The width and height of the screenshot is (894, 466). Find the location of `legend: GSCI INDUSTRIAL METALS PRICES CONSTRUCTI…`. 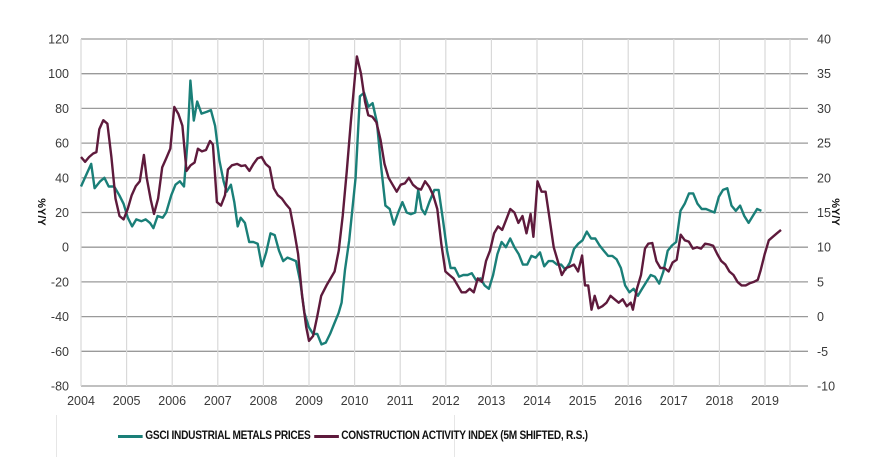

legend: GSCI INDUSTRIAL METALS PRICES CONSTRUCTI… is located at coordinates (354, 436).